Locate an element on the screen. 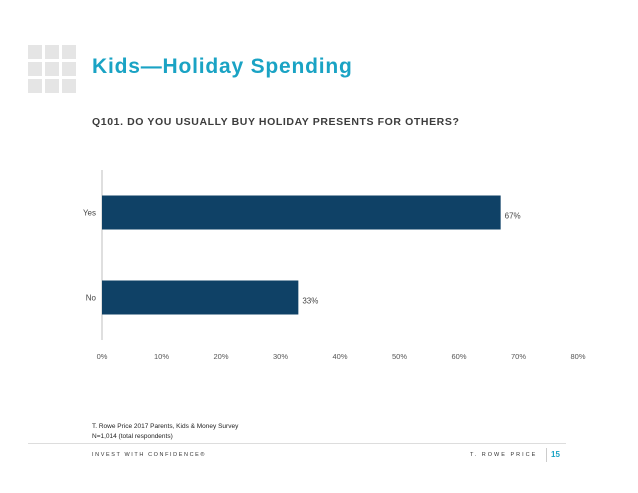 The image size is (638, 493). x-tick-label: 40% is located at coordinates (339, 356).